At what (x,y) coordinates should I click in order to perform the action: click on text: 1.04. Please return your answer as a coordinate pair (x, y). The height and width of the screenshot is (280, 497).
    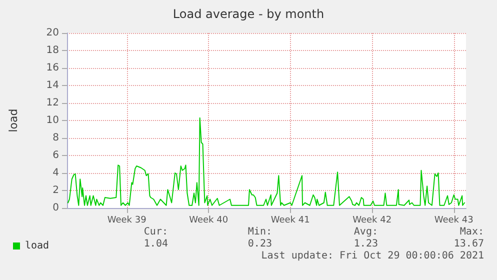
    Looking at the image, I should click on (156, 244).